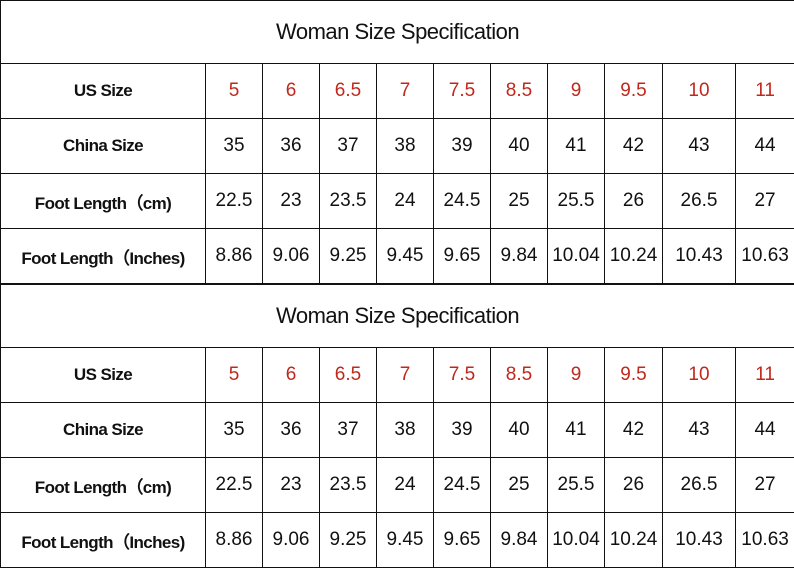 The height and width of the screenshot is (577, 794). Describe the element at coordinates (633, 146) in the screenshot. I see `size-cell: 42` at that location.